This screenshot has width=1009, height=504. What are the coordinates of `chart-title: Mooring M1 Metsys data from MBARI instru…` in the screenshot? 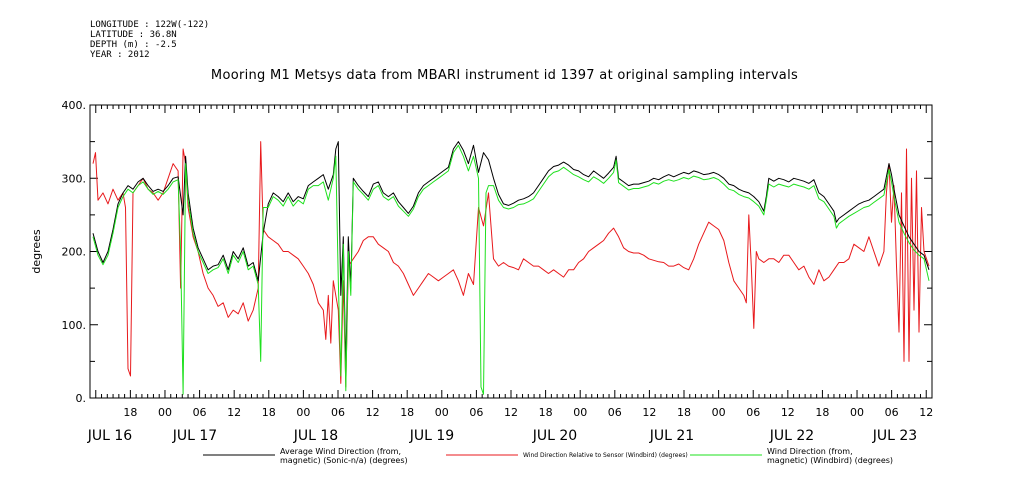 It's located at (504, 75).